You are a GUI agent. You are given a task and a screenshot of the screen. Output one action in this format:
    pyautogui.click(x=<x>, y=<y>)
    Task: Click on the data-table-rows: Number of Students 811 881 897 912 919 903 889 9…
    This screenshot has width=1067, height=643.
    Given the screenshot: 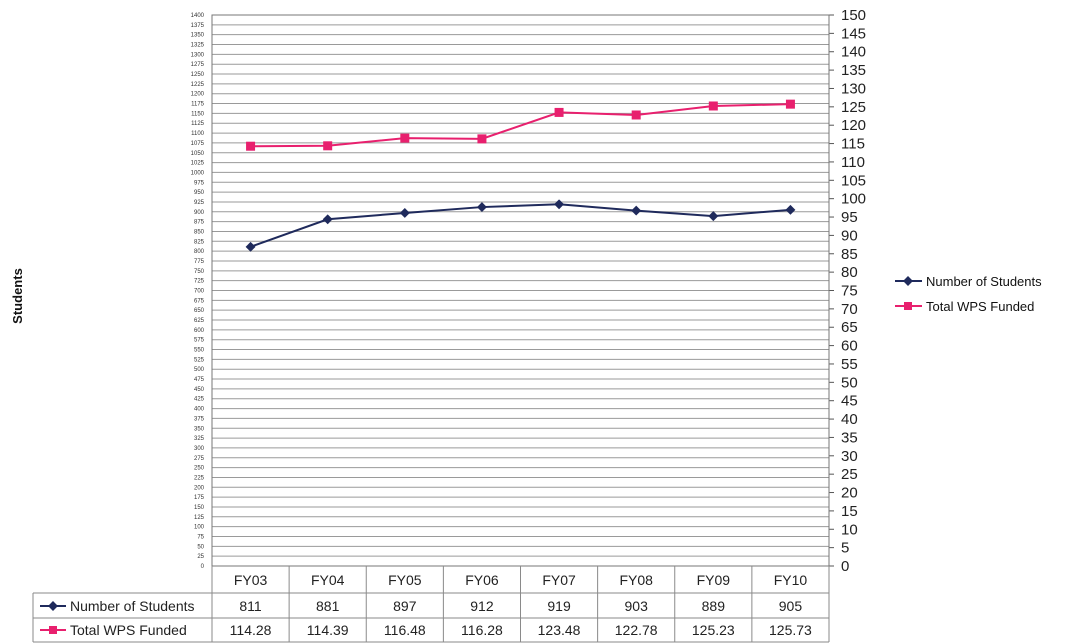 What is the action you would take?
    pyautogui.click(x=426, y=618)
    